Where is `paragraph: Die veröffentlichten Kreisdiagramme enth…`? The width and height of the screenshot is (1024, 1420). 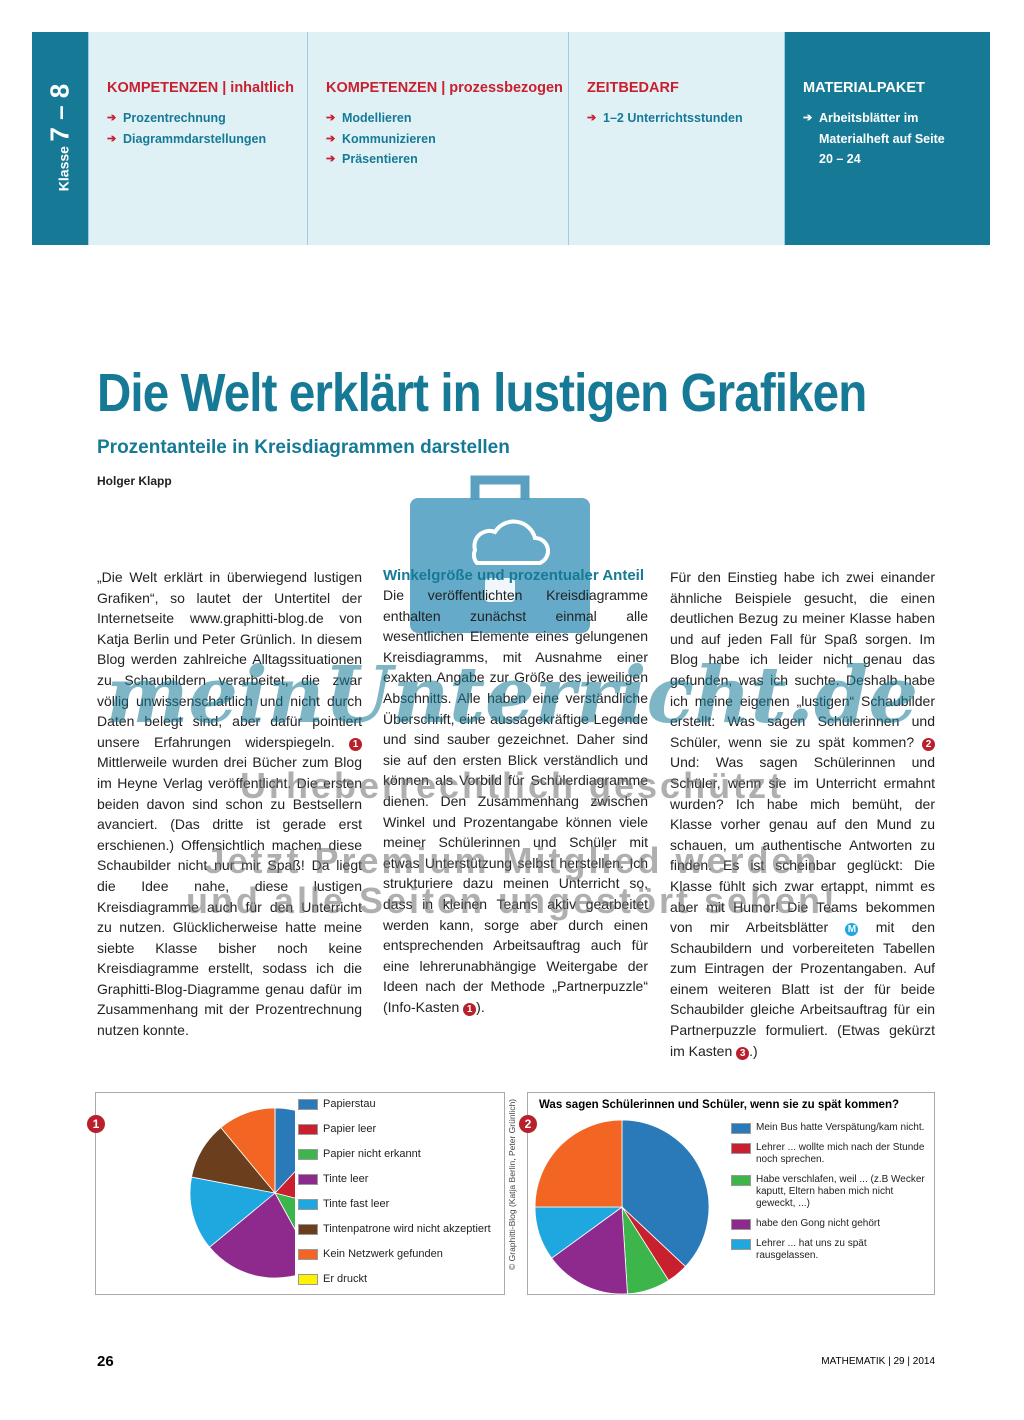
paragraph: Die veröffentlichten Kreisdiagramme enth… is located at coordinates (515, 801).